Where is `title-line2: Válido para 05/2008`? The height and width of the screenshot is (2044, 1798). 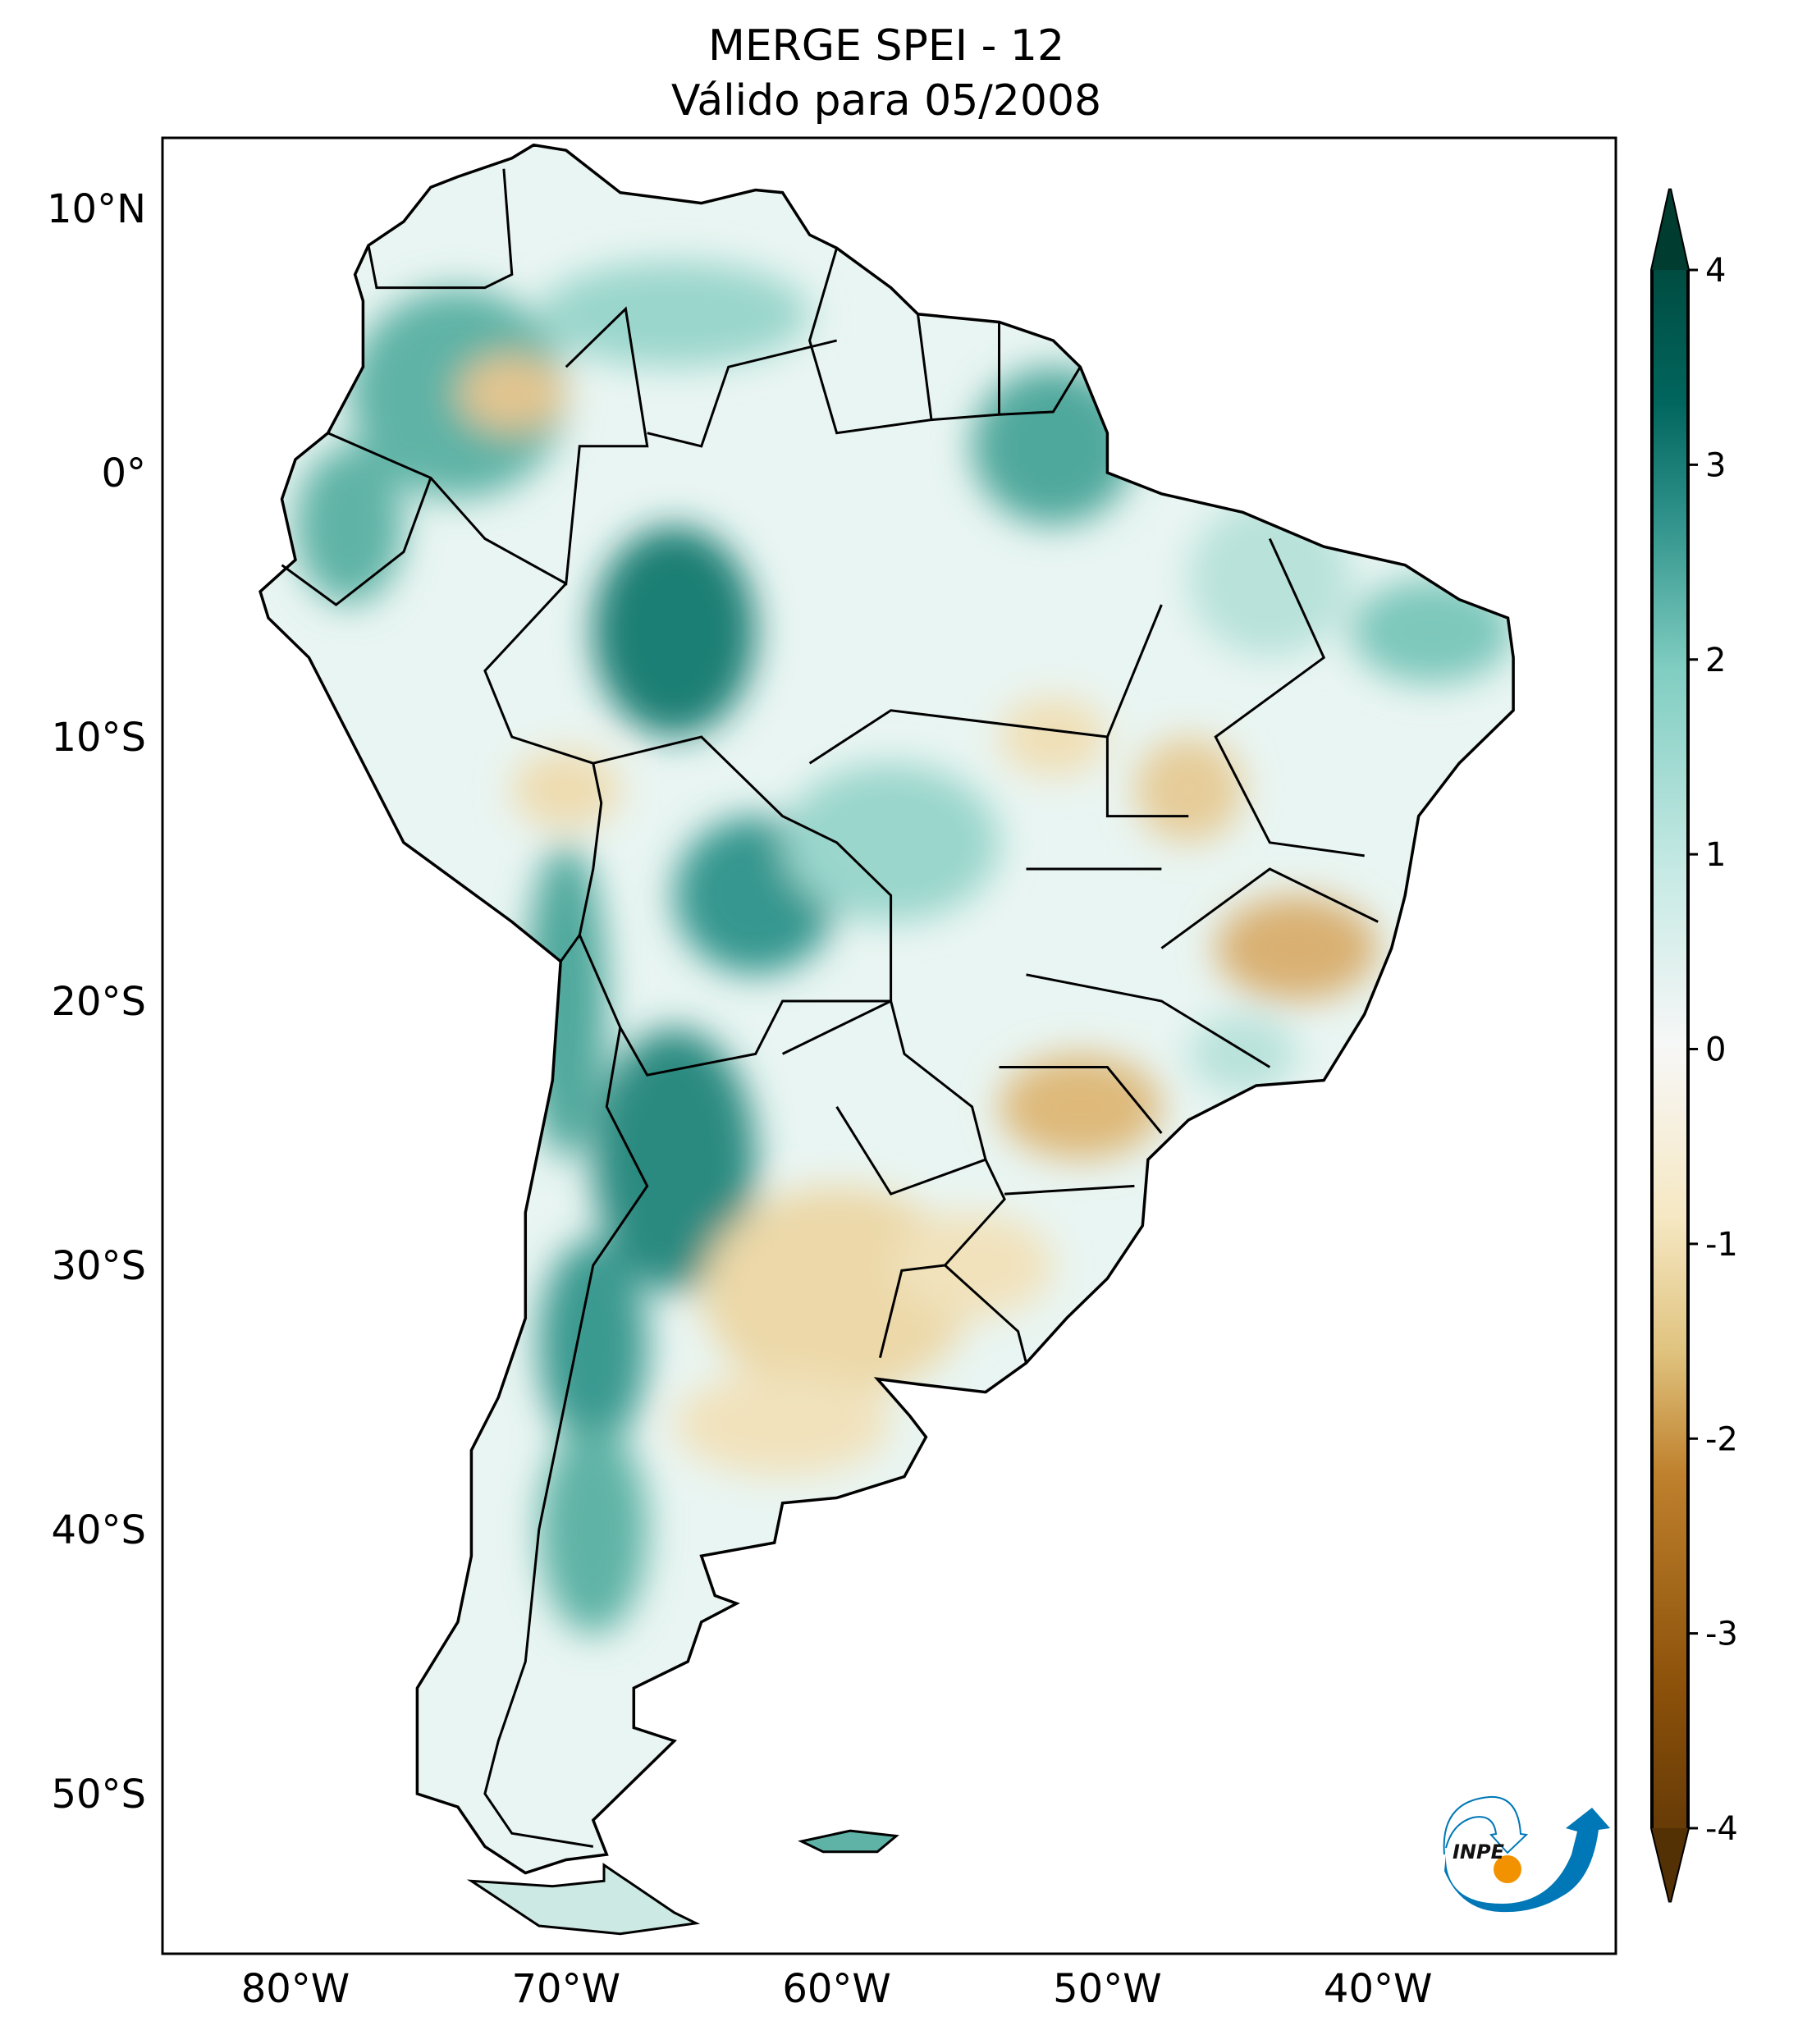
title-line2: Válido para 05/2008 is located at coordinates (886, 101).